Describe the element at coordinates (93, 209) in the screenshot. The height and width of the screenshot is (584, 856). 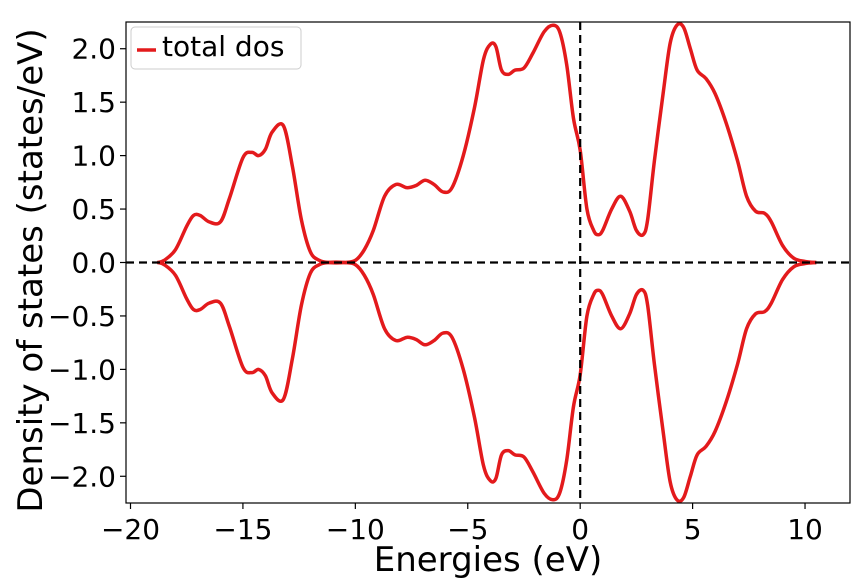
I see `y-tick-label: 0.5` at that location.